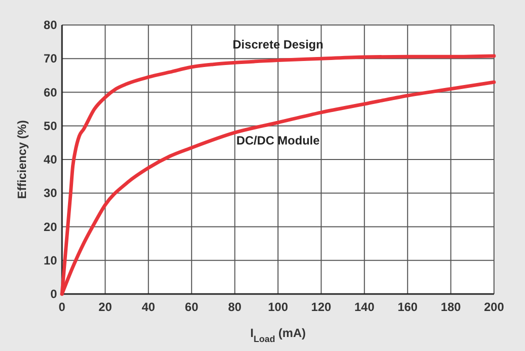 This screenshot has height=351, width=525. I want to click on y-tick-label: 20, so click(51, 227).